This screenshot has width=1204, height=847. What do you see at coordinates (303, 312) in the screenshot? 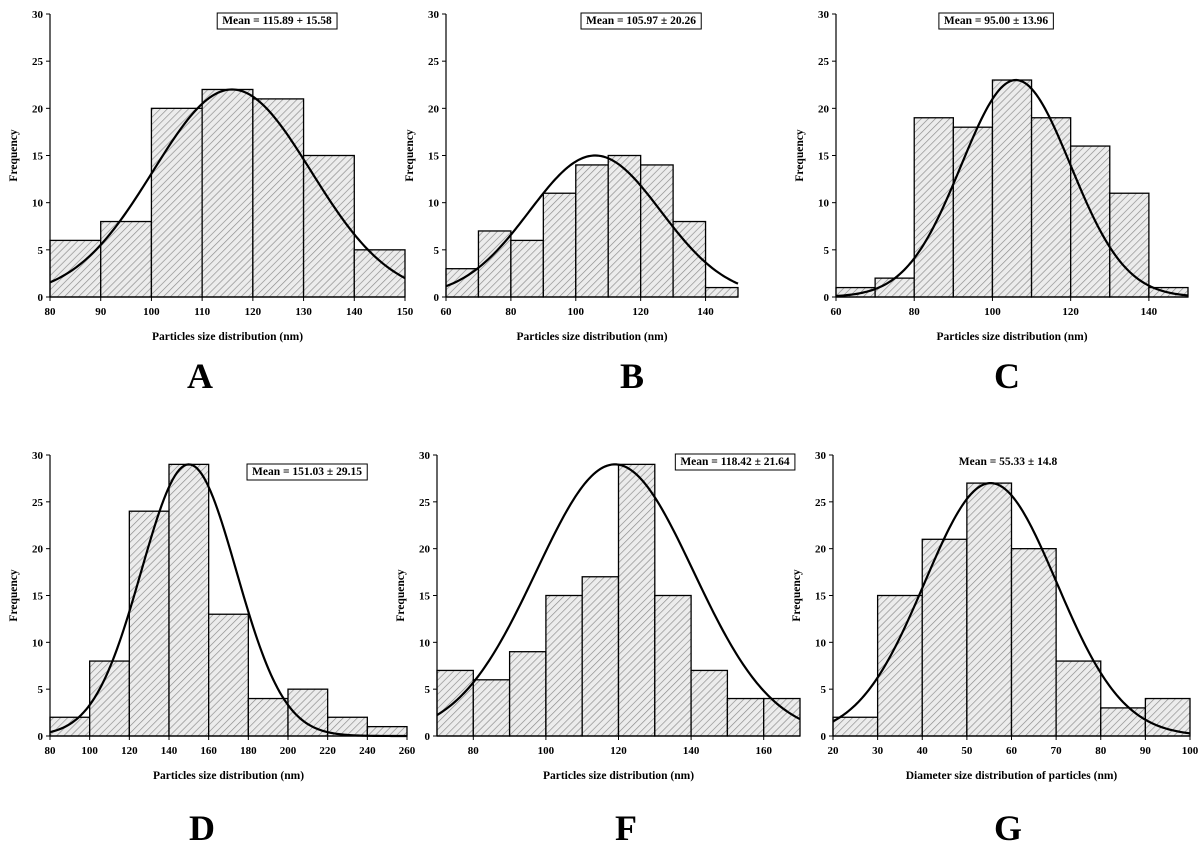
I see `x-tick-label: 130` at bounding box center [303, 312].